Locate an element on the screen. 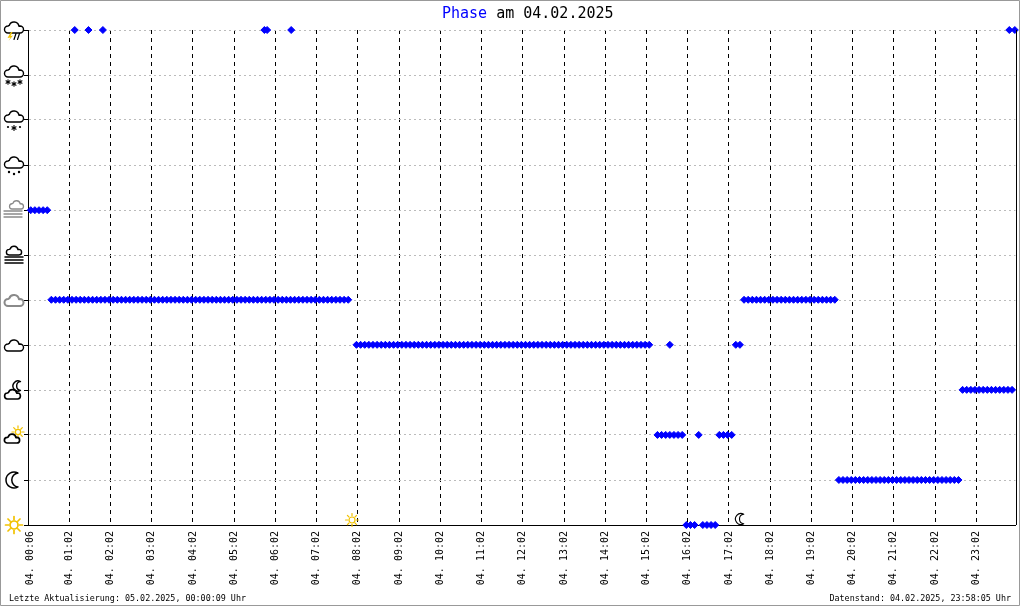 Image resolution: width=1020 pixels, height=606 pixels. x-tick-label: 04. 19:02 is located at coordinates (810, 558).